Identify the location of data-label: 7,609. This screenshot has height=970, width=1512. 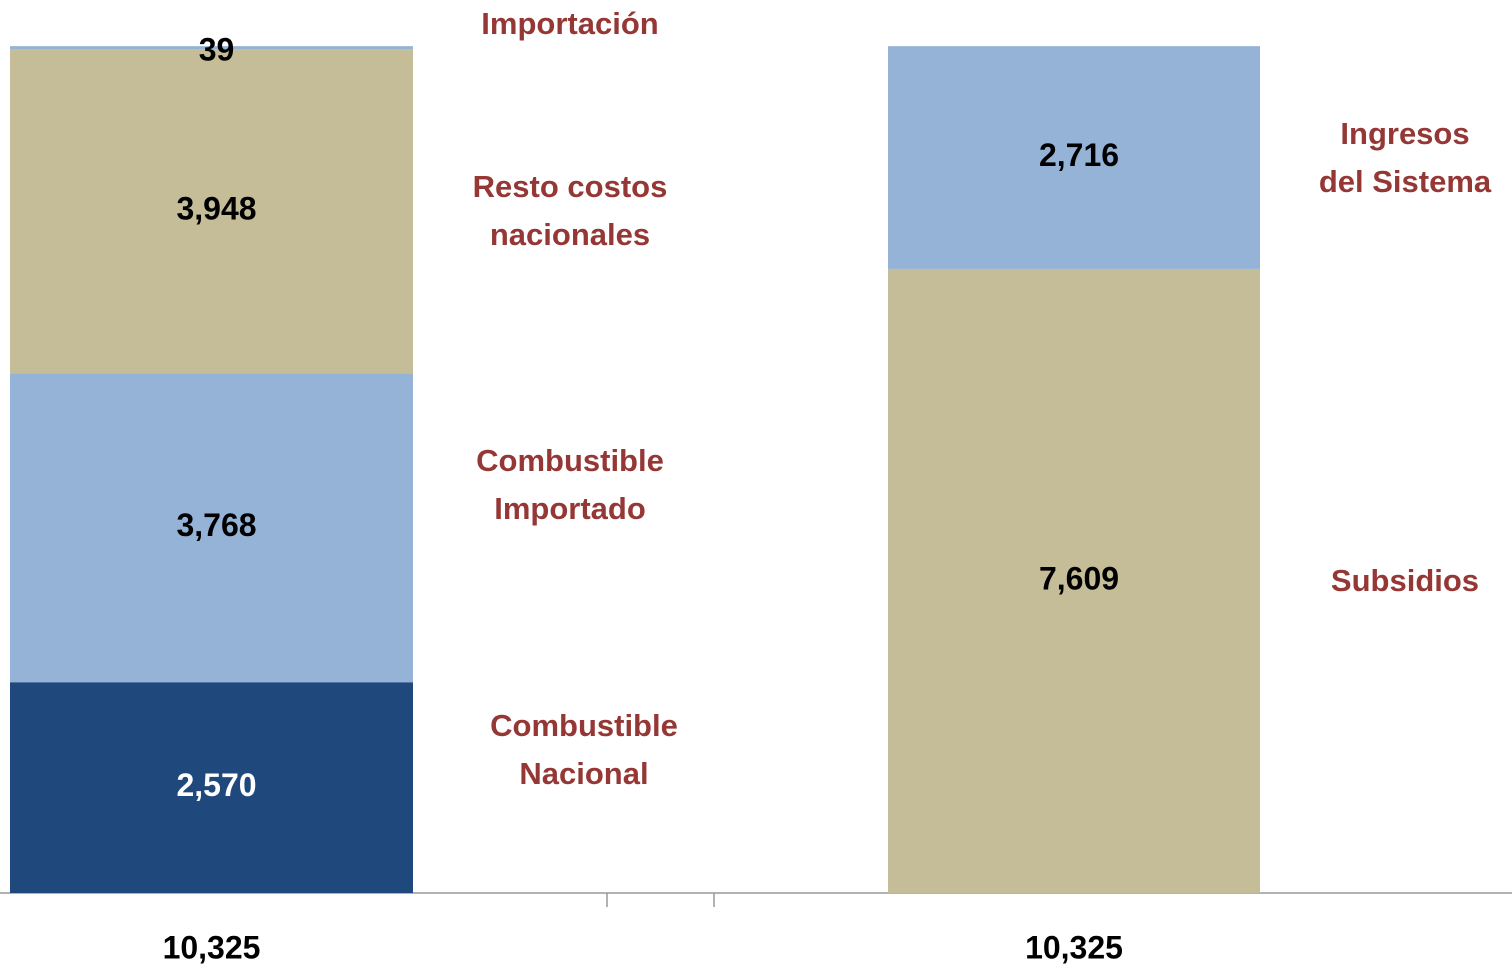
(1079, 578).